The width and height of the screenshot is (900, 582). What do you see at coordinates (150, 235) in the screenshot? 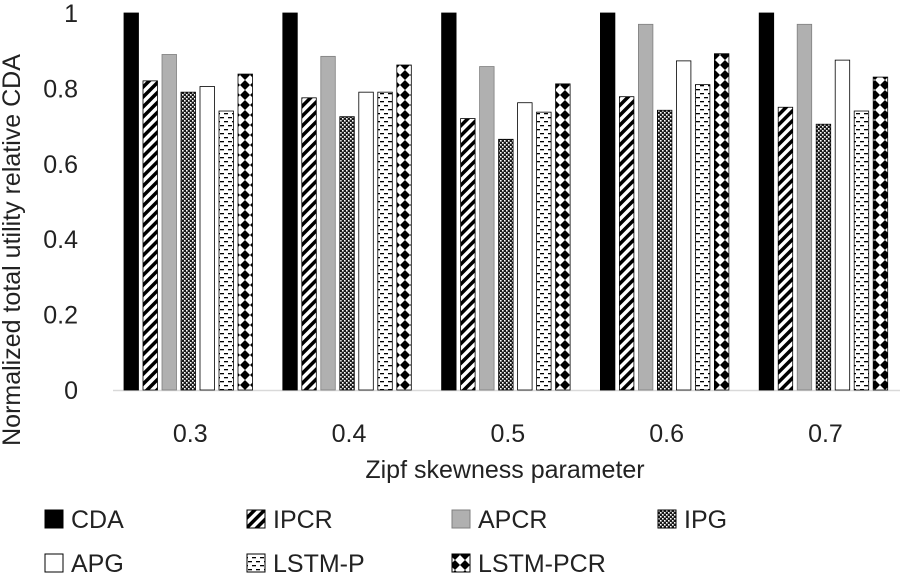
I see `bar-ipcr-0.3` at bounding box center [150, 235].